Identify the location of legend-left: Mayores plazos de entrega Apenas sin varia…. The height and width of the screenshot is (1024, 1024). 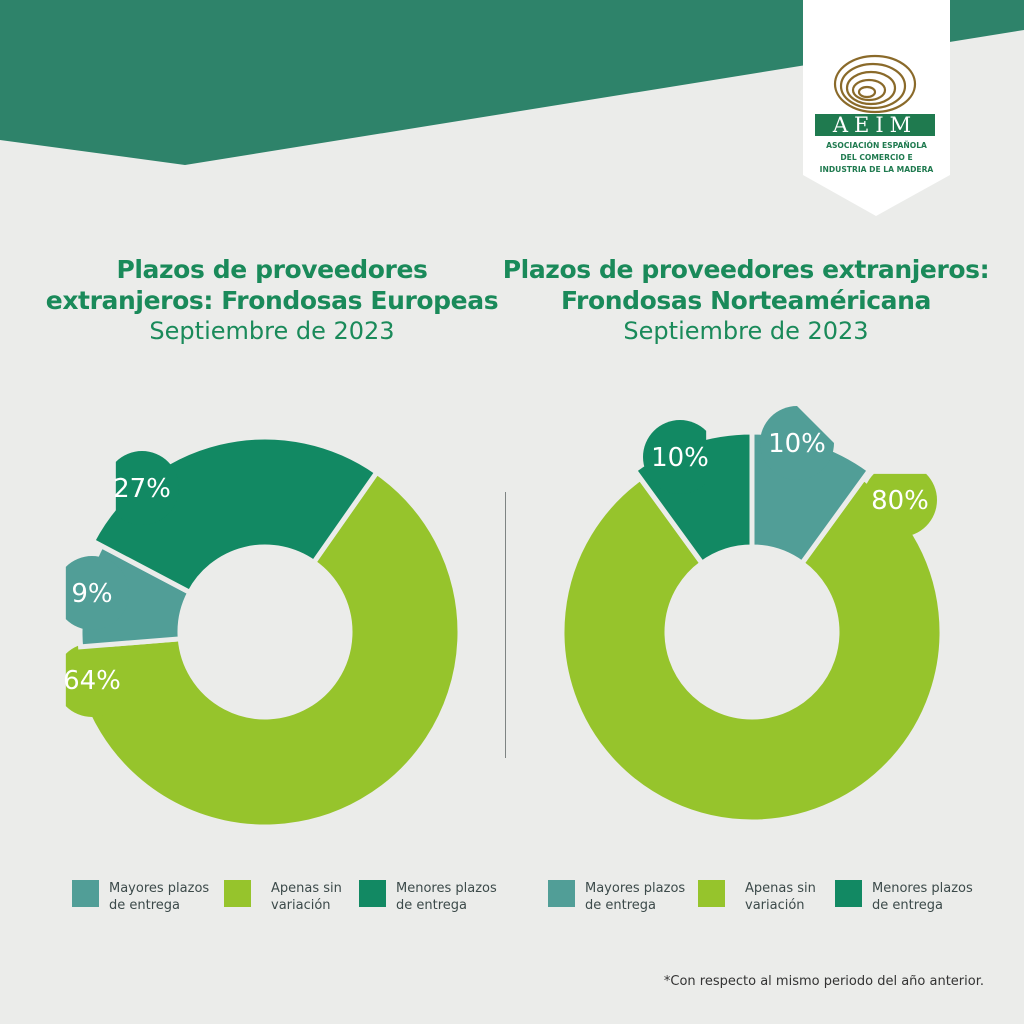
(322, 900).